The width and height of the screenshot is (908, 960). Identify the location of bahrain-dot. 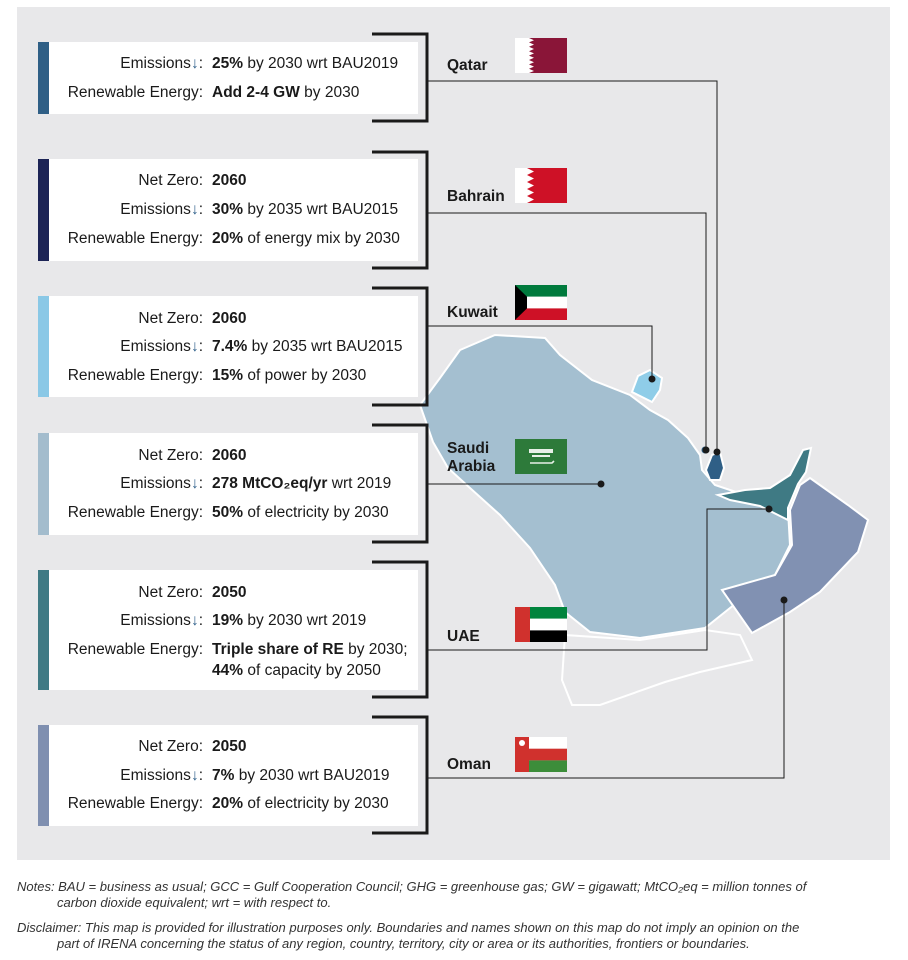
(706, 450).